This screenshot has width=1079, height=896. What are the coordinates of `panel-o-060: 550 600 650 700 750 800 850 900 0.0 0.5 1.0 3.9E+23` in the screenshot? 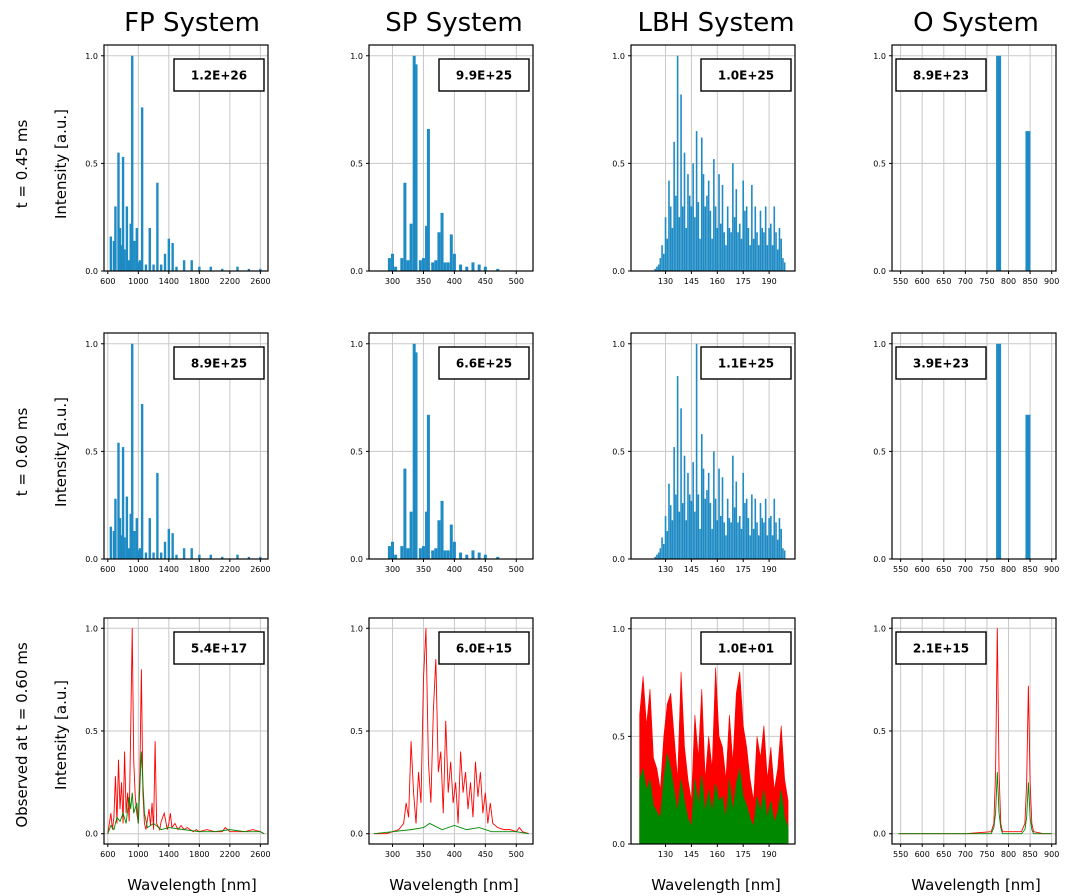 It's located at (966, 453).